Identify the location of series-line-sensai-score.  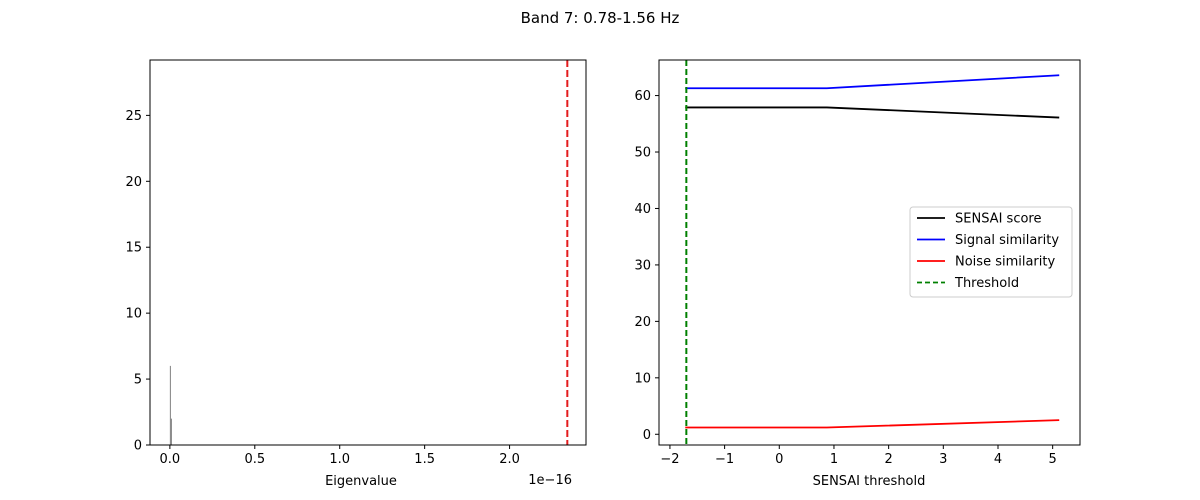
(872, 112).